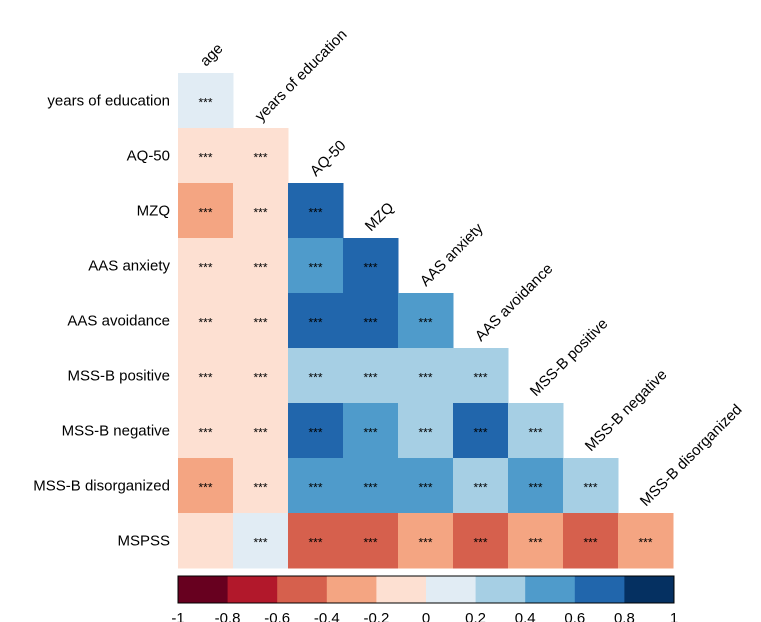 The image size is (761, 622). I want to click on colorbar-tick-label: 0, so click(426, 616).